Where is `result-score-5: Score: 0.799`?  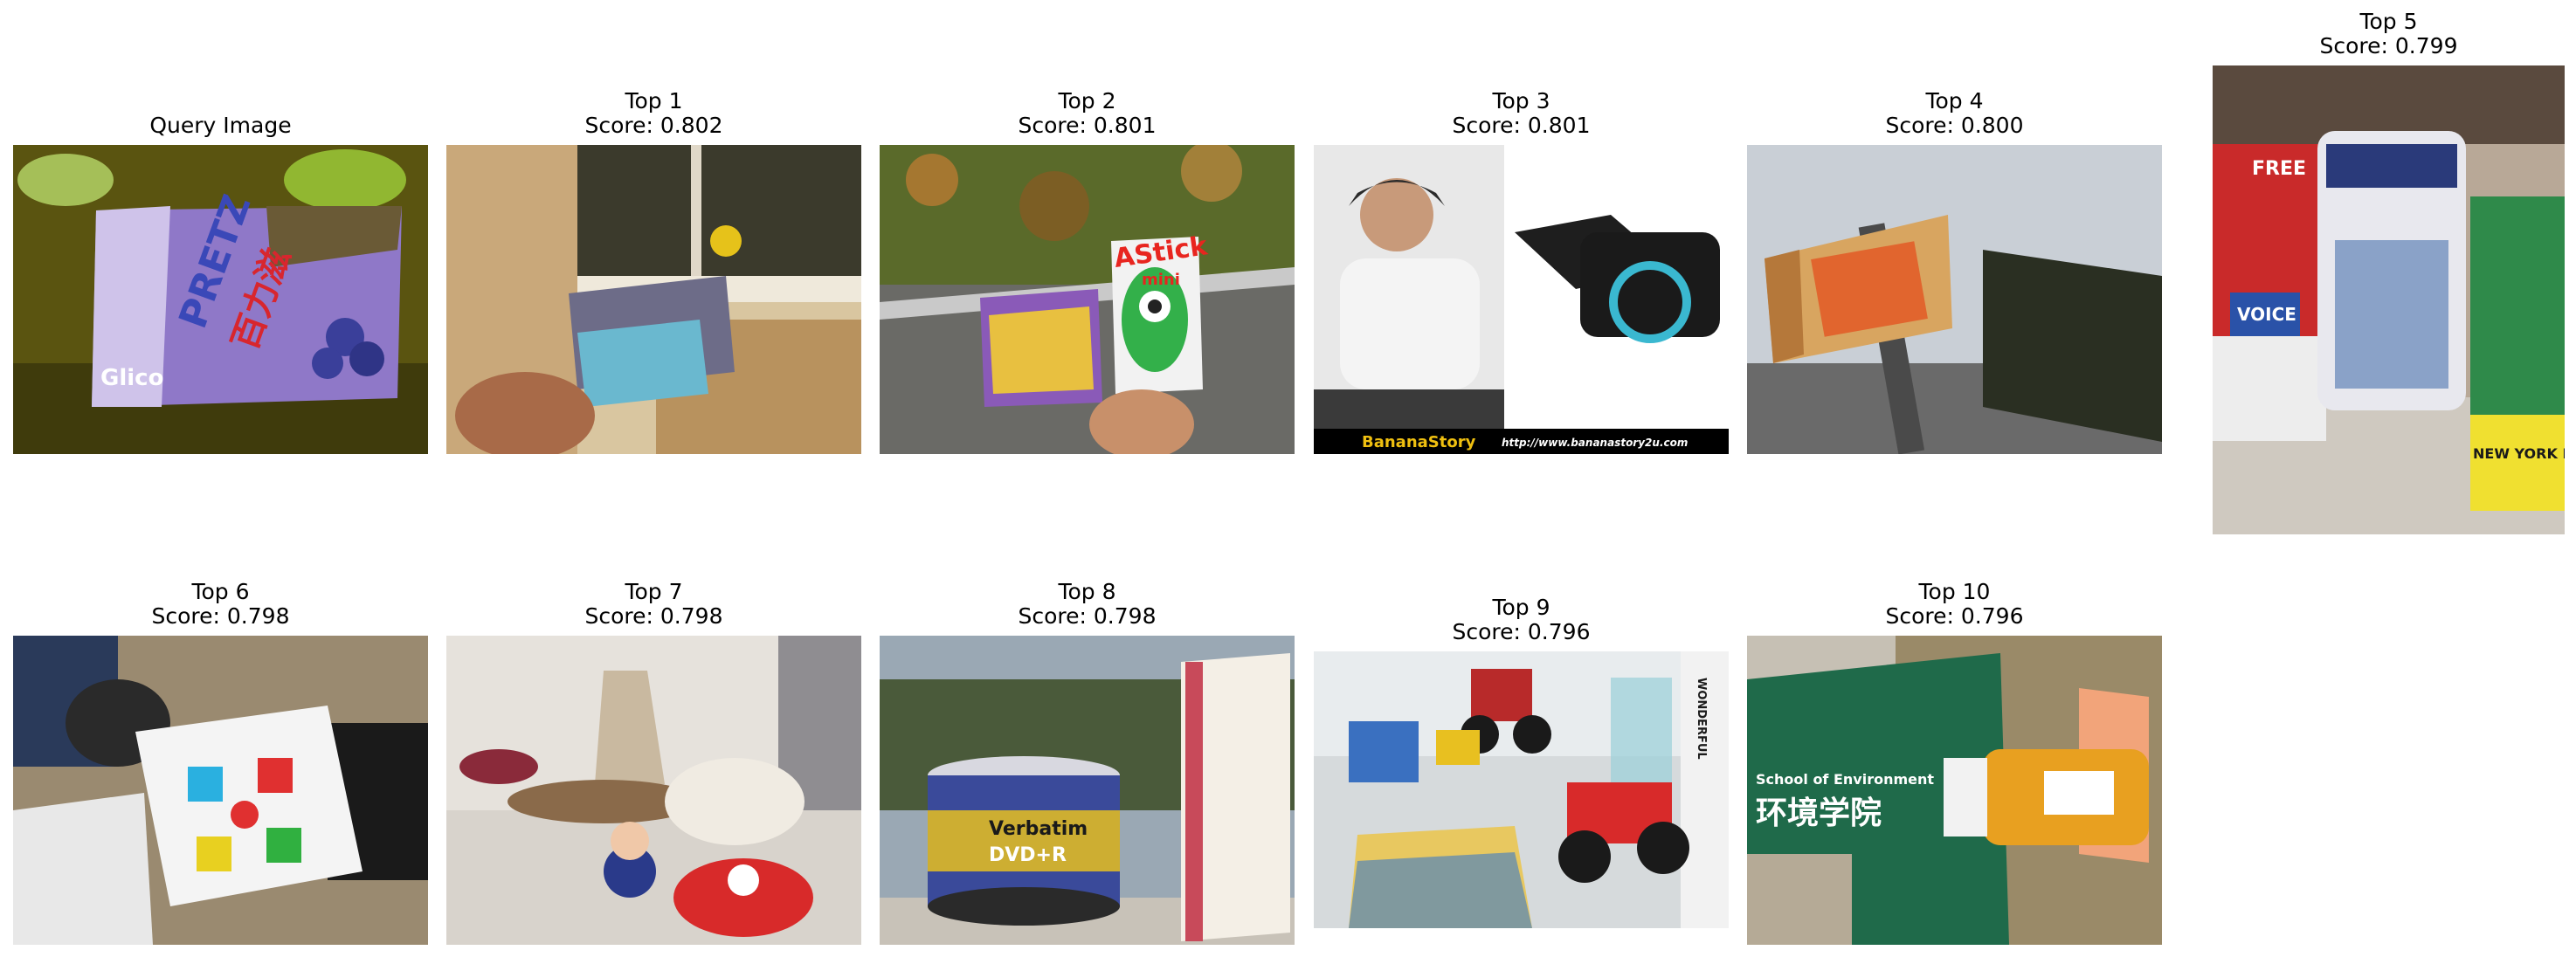 result-score-5: Score: 0.799 is located at coordinates (2388, 46).